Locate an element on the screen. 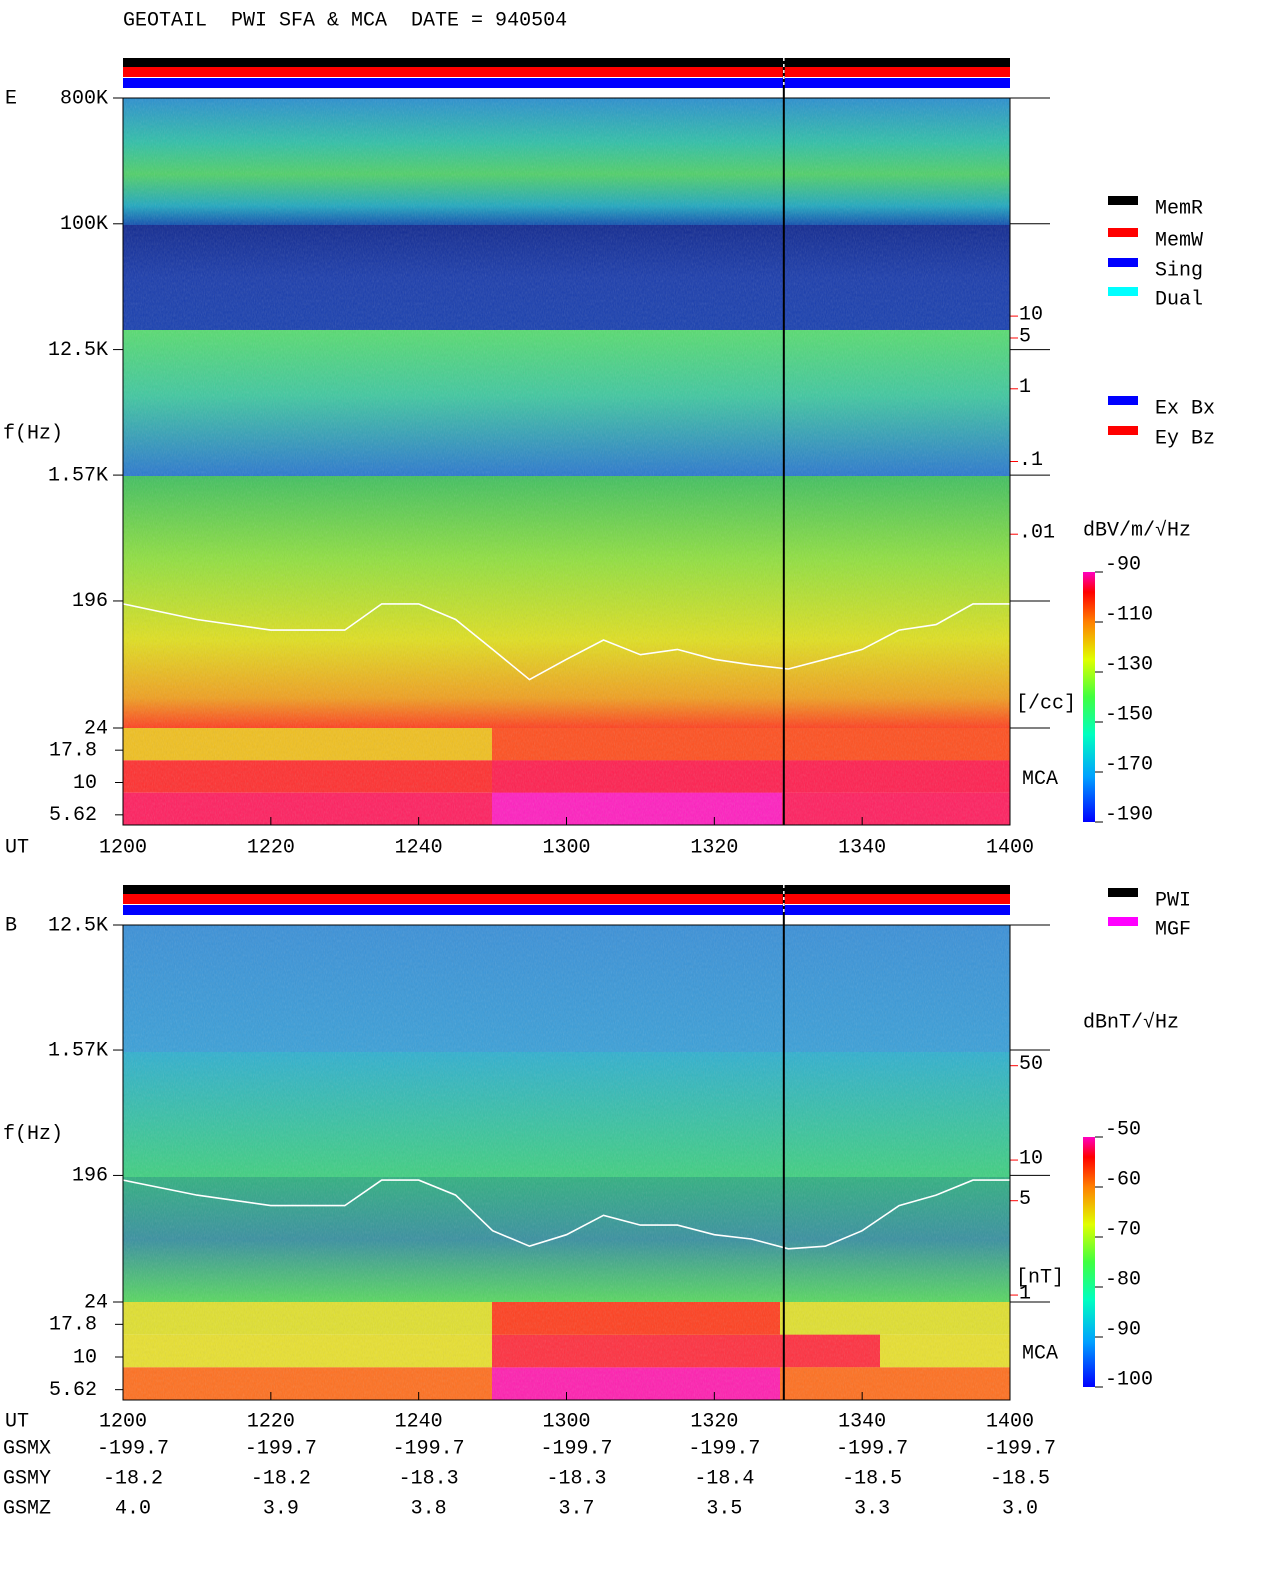 This screenshot has width=1280, height=1593. legend-label: Ey Bz is located at coordinates (1185, 438).